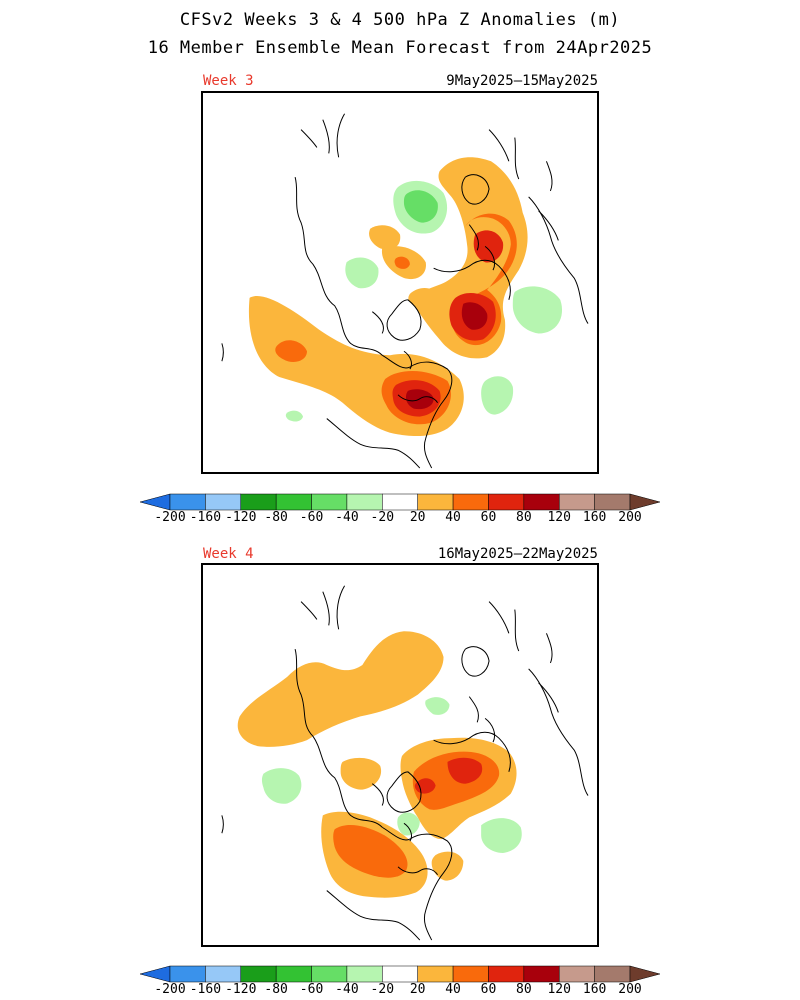  I want to click on week3-colorbar-tick-label: 40, so click(453, 517).